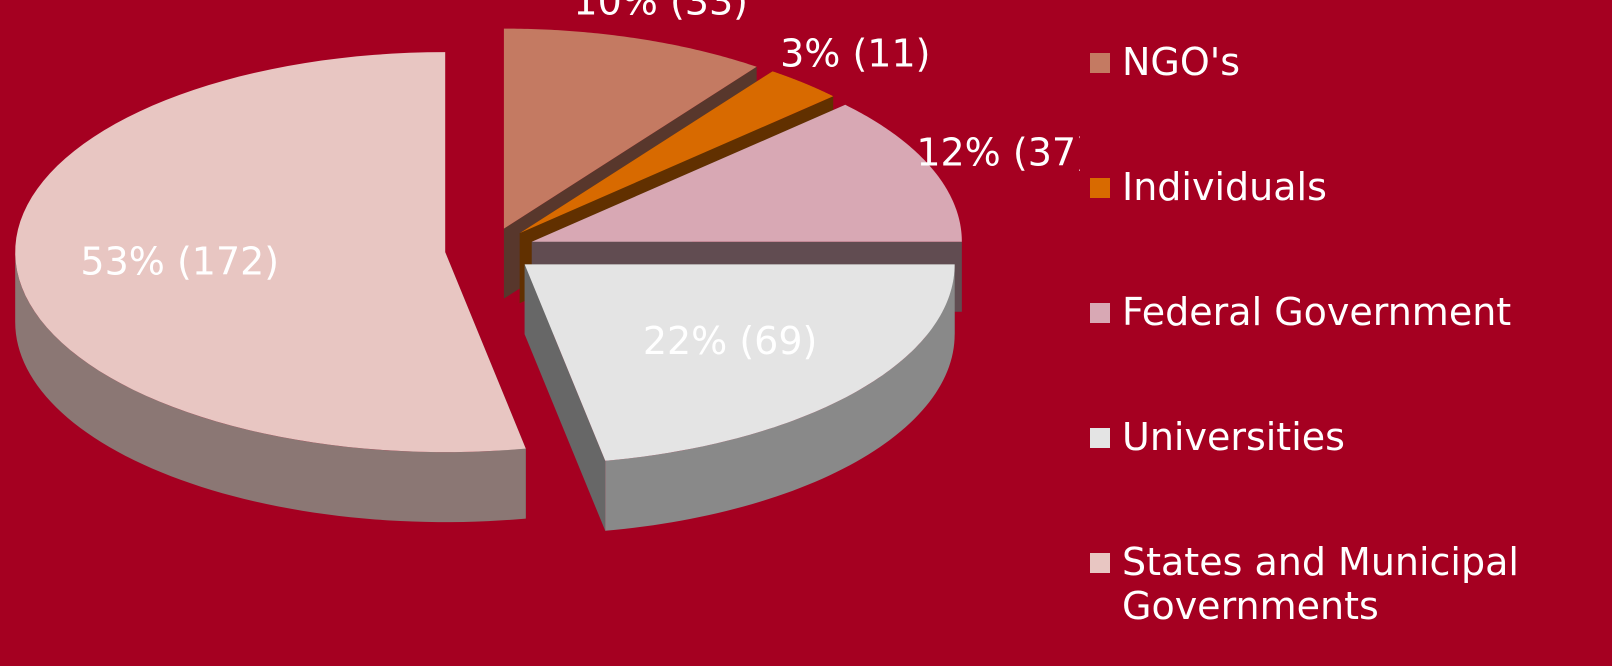 The width and height of the screenshot is (1612, 666). Describe the element at coordinates (565, 397) in the screenshot. I see `slice-wall` at that location.